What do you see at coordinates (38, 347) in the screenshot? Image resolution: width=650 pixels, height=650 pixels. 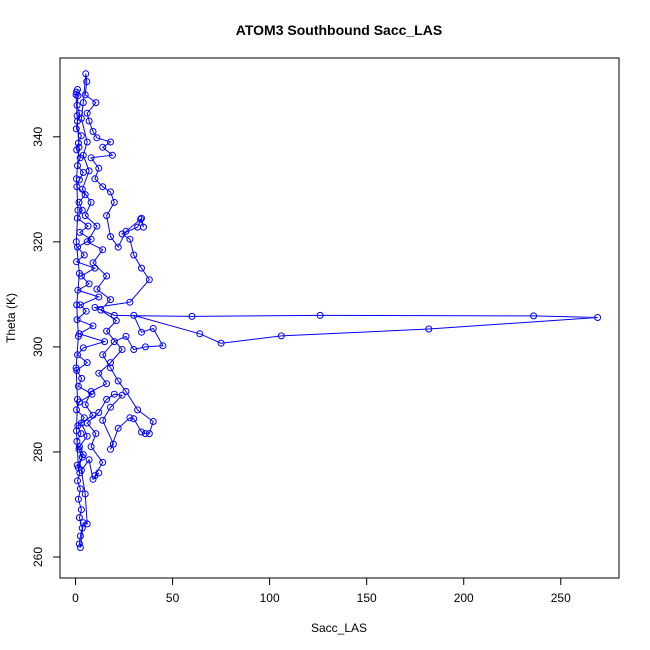 I see `y-tick-label: 300` at bounding box center [38, 347].